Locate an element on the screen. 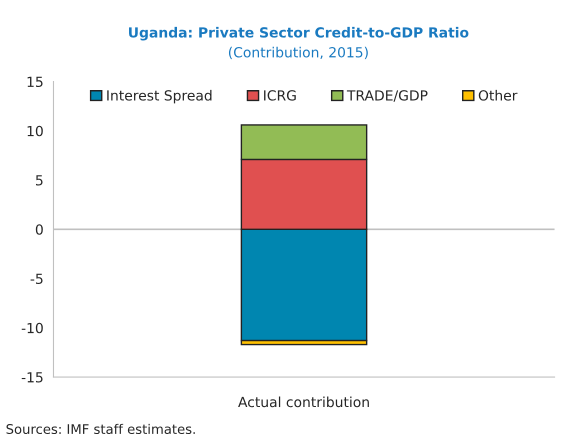  y-tick-label: -10 is located at coordinates (32, 328).